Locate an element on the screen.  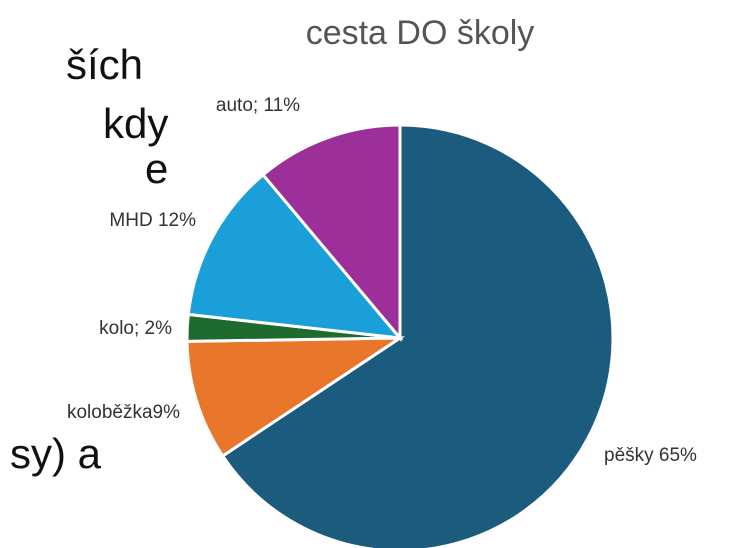
pie-slice-koloběžka is located at coordinates (295, 397).